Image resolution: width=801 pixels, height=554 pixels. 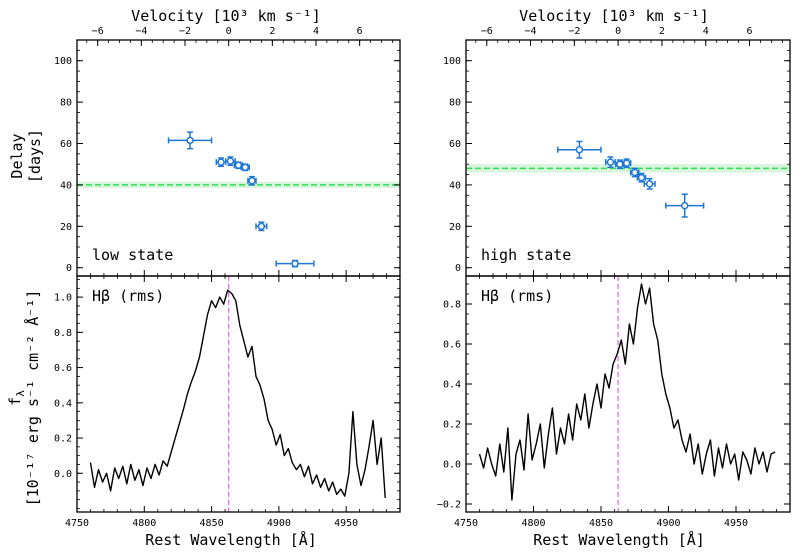 What do you see at coordinates (449, 505) in the screenshot?
I see `y-tick-label: −0.2` at bounding box center [449, 505].